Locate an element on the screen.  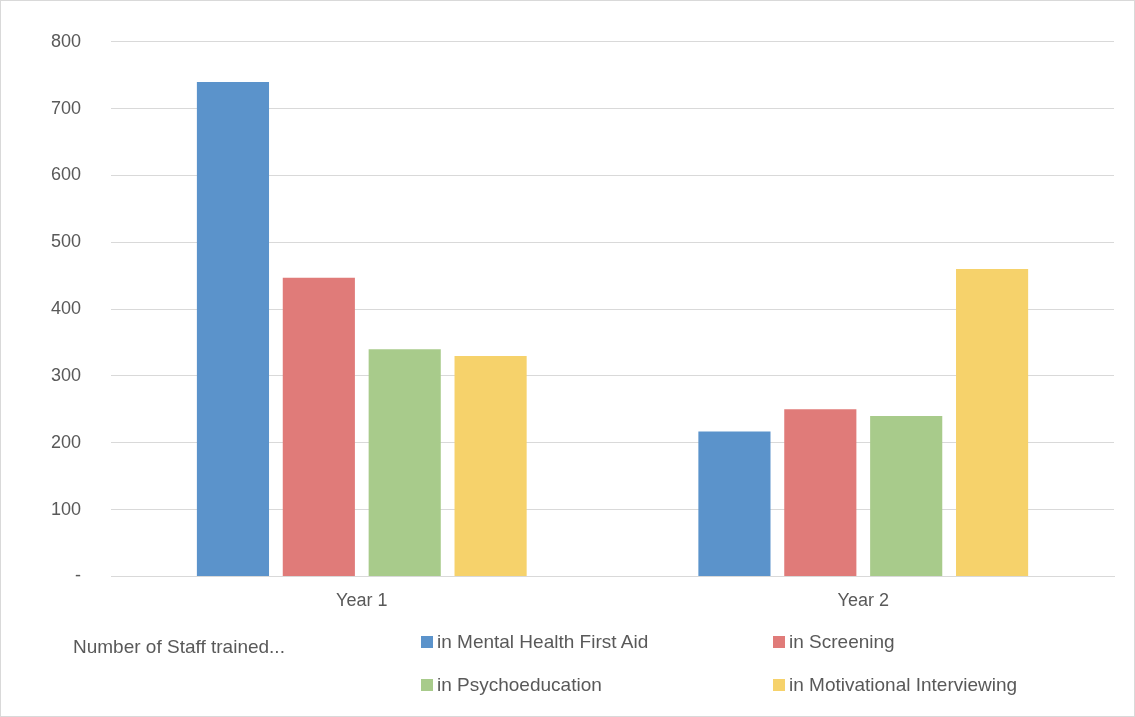
y-tick-label: 800 is located at coordinates (66, 40).